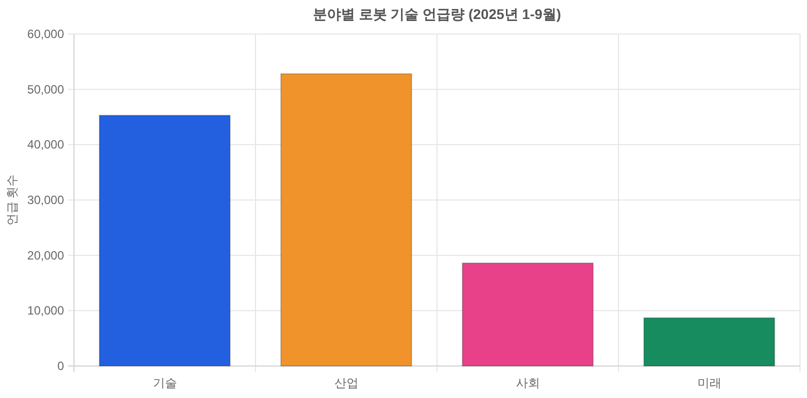  I want to click on y-tick-label: 60,000, so click(45, 34).